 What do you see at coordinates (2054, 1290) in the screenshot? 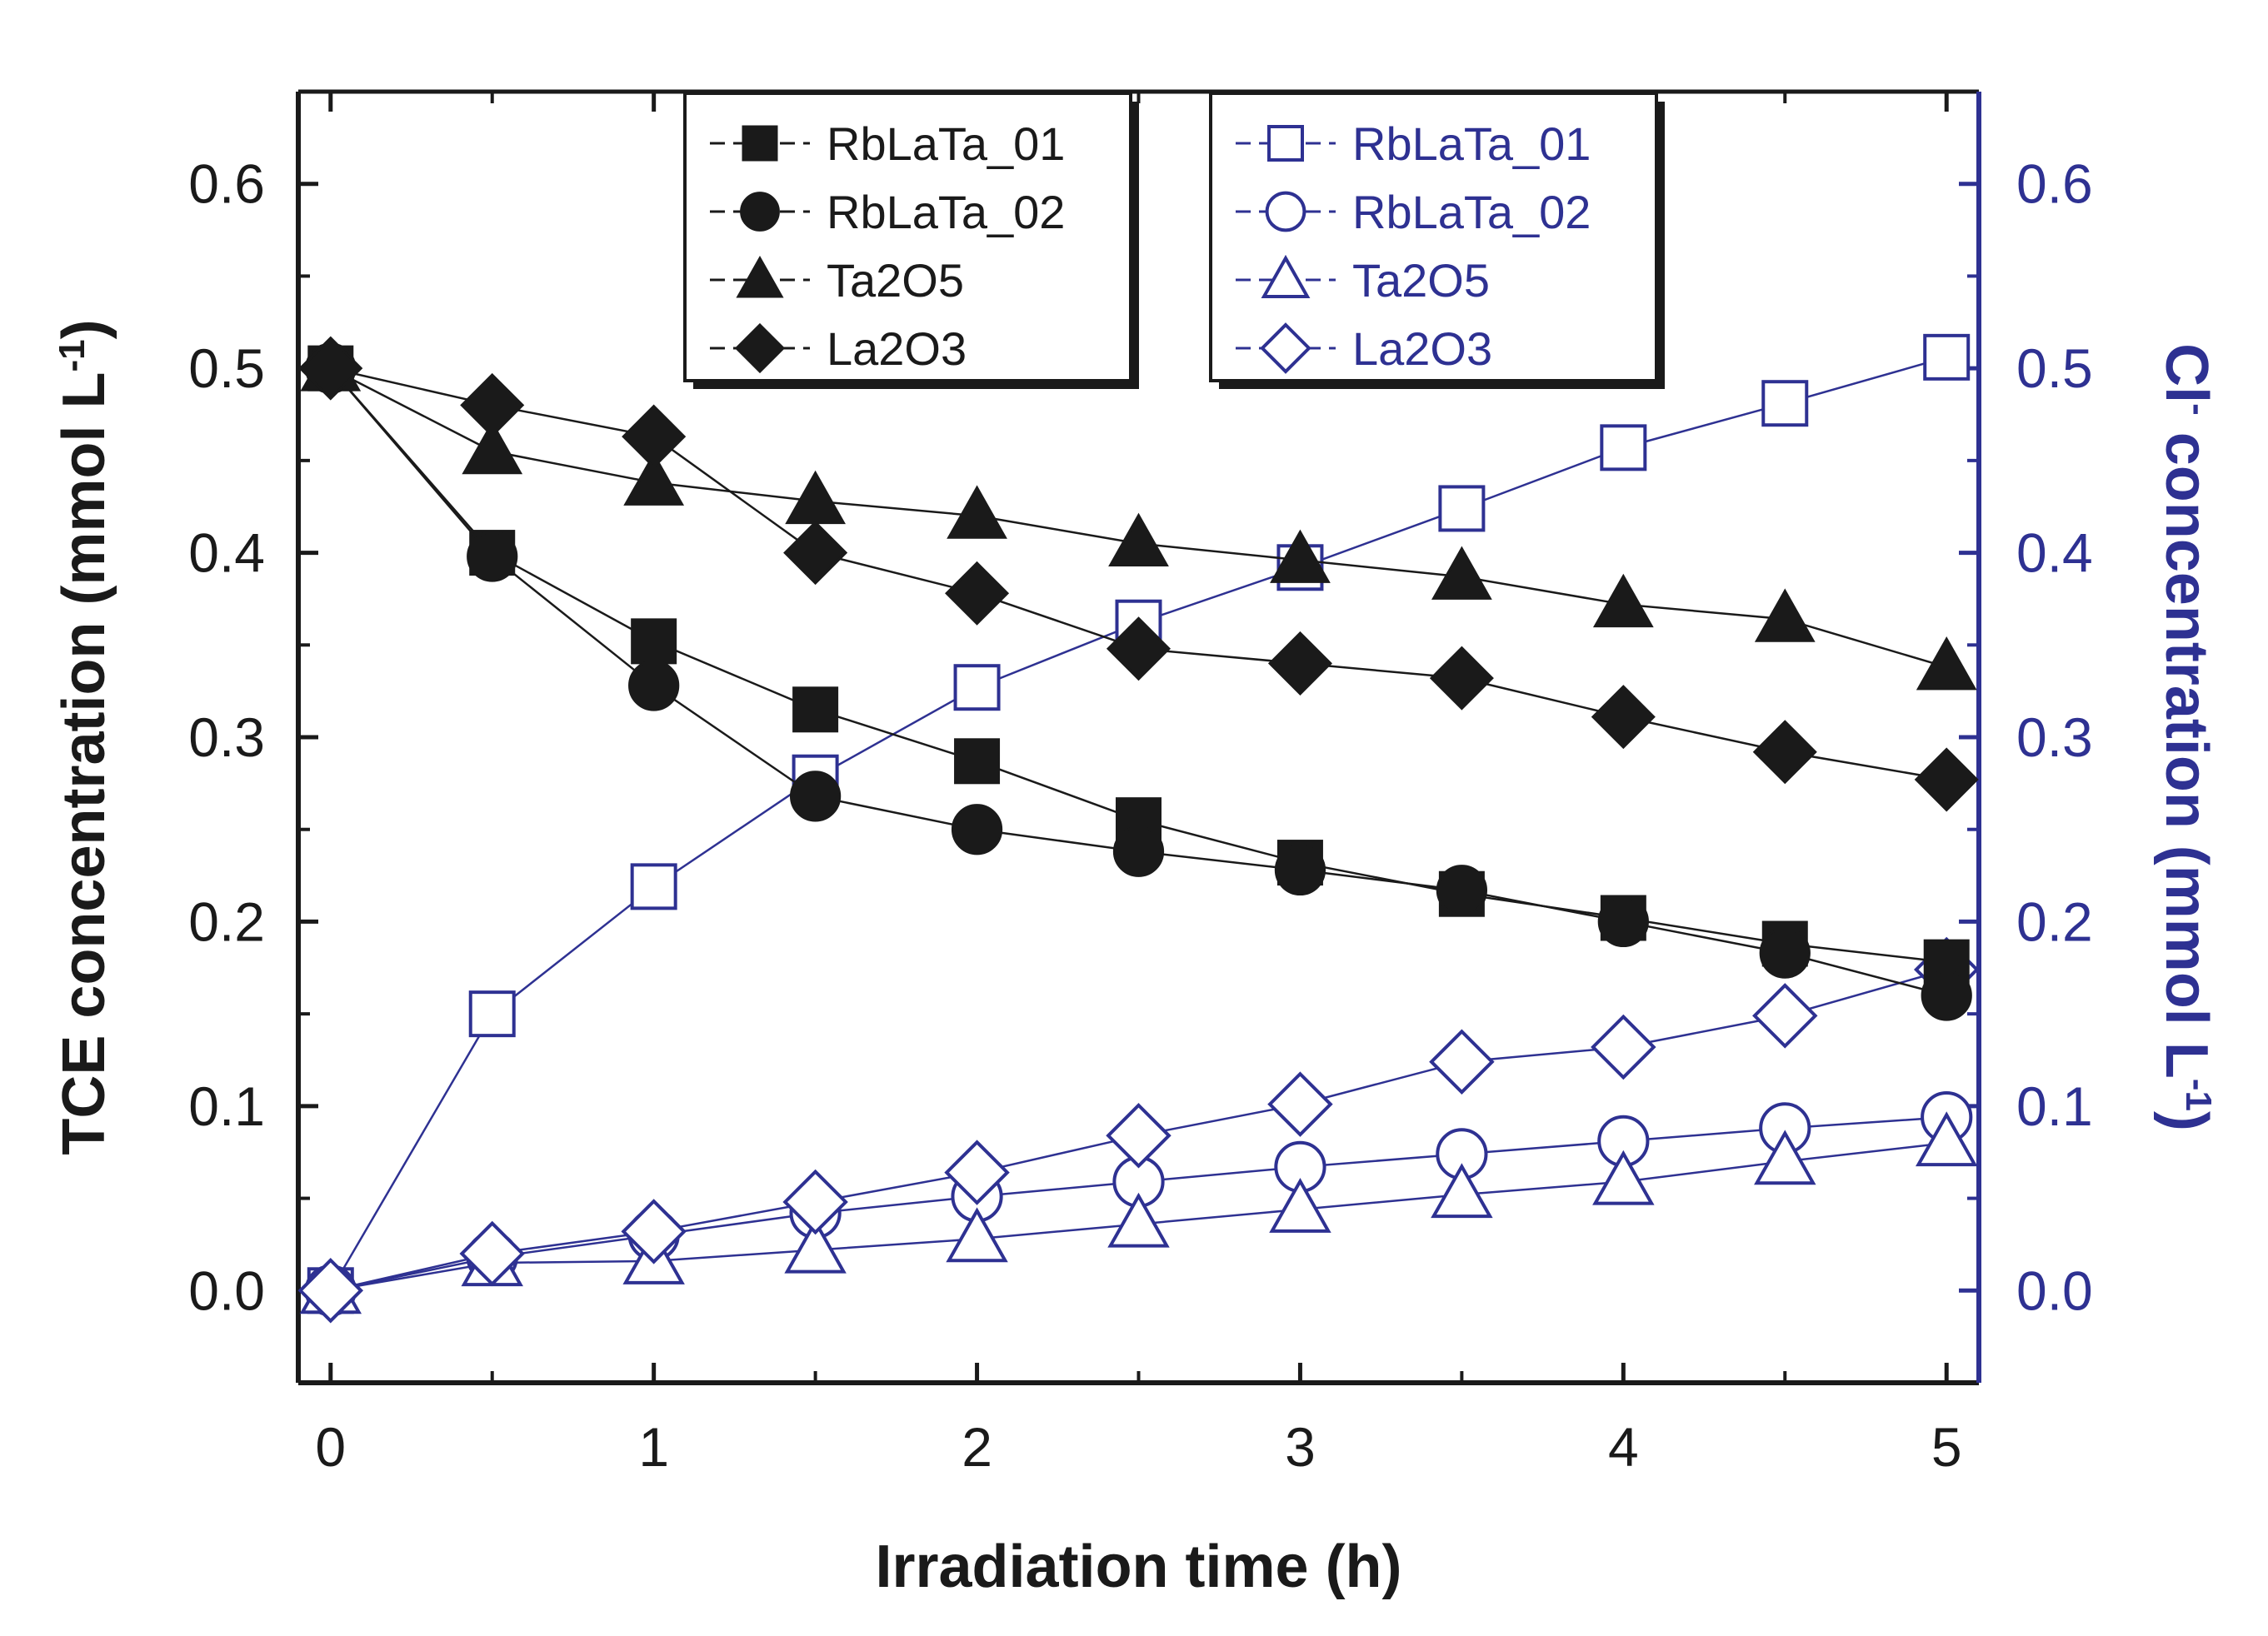
I see `right-y-tick-label: 0.0` at bounding box center [2054, 1290].